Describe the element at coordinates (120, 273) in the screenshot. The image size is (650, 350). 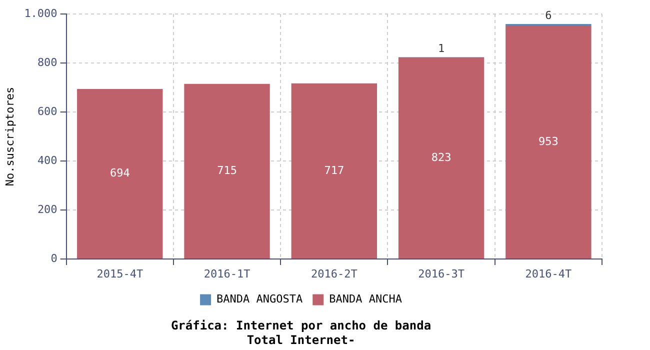
I see `x-tick-label: 2015-4T` at that location.